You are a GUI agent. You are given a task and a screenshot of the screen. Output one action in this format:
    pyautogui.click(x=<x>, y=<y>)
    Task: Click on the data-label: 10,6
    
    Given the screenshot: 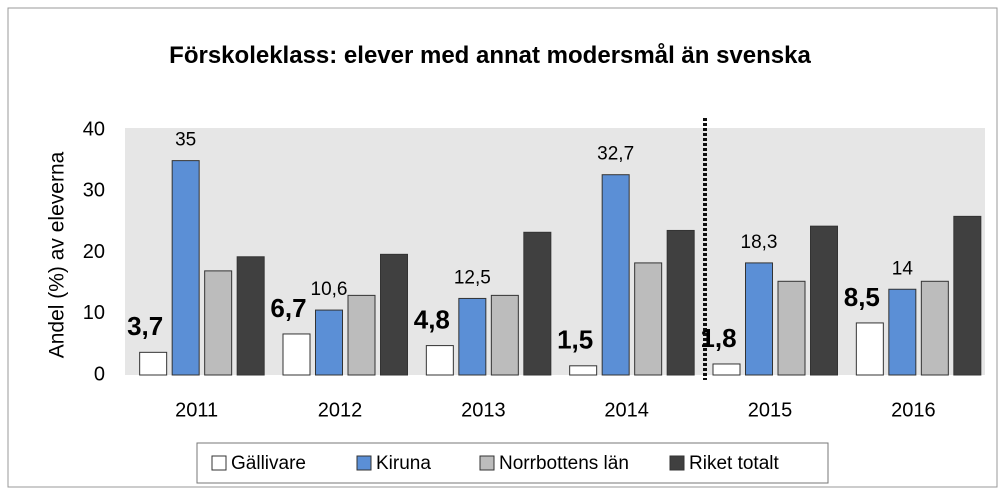 What is the action you would take?
    pyautogui.click(x=329, y=289)
    